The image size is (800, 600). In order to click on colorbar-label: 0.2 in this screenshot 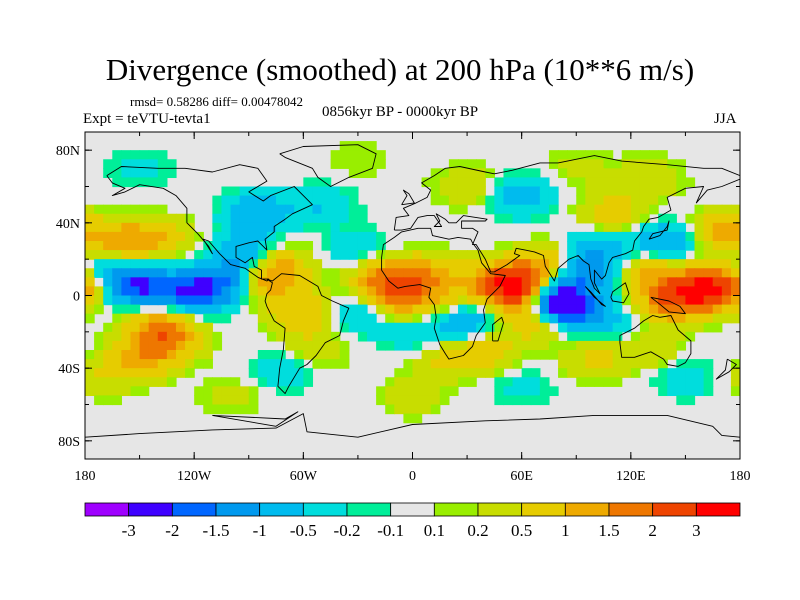, I will do `click(477, 530)`.